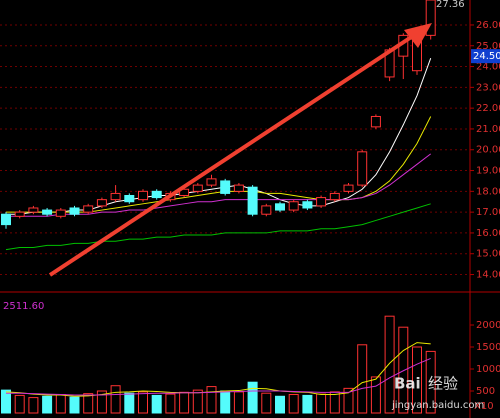 This screenshot has height=418, width=500. I want to click on arrow-head, so click(418, 35).